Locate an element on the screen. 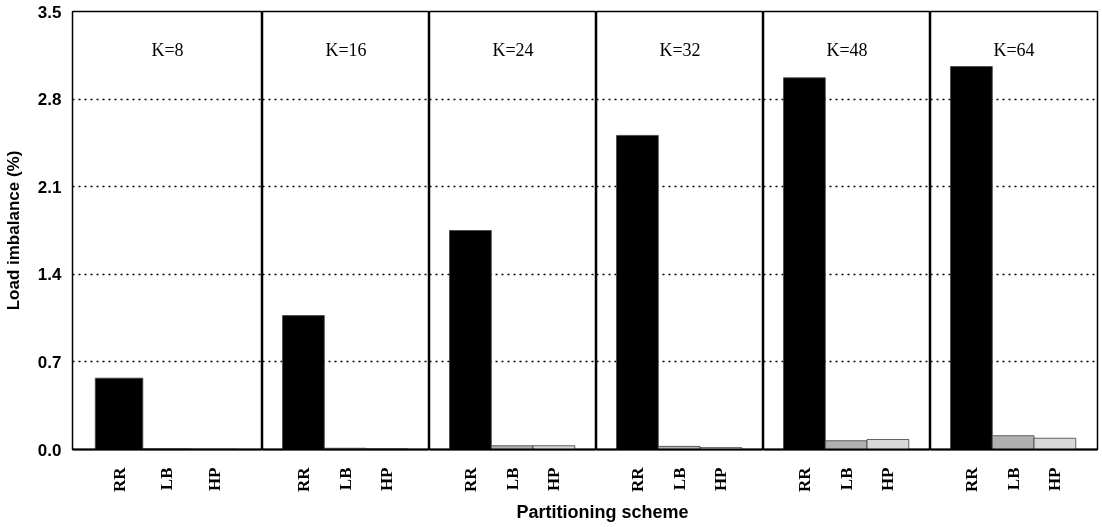 Image resolution: width=1102 pixels, height=527 pixels. text: K=8 is located at coordinates (167, 49).